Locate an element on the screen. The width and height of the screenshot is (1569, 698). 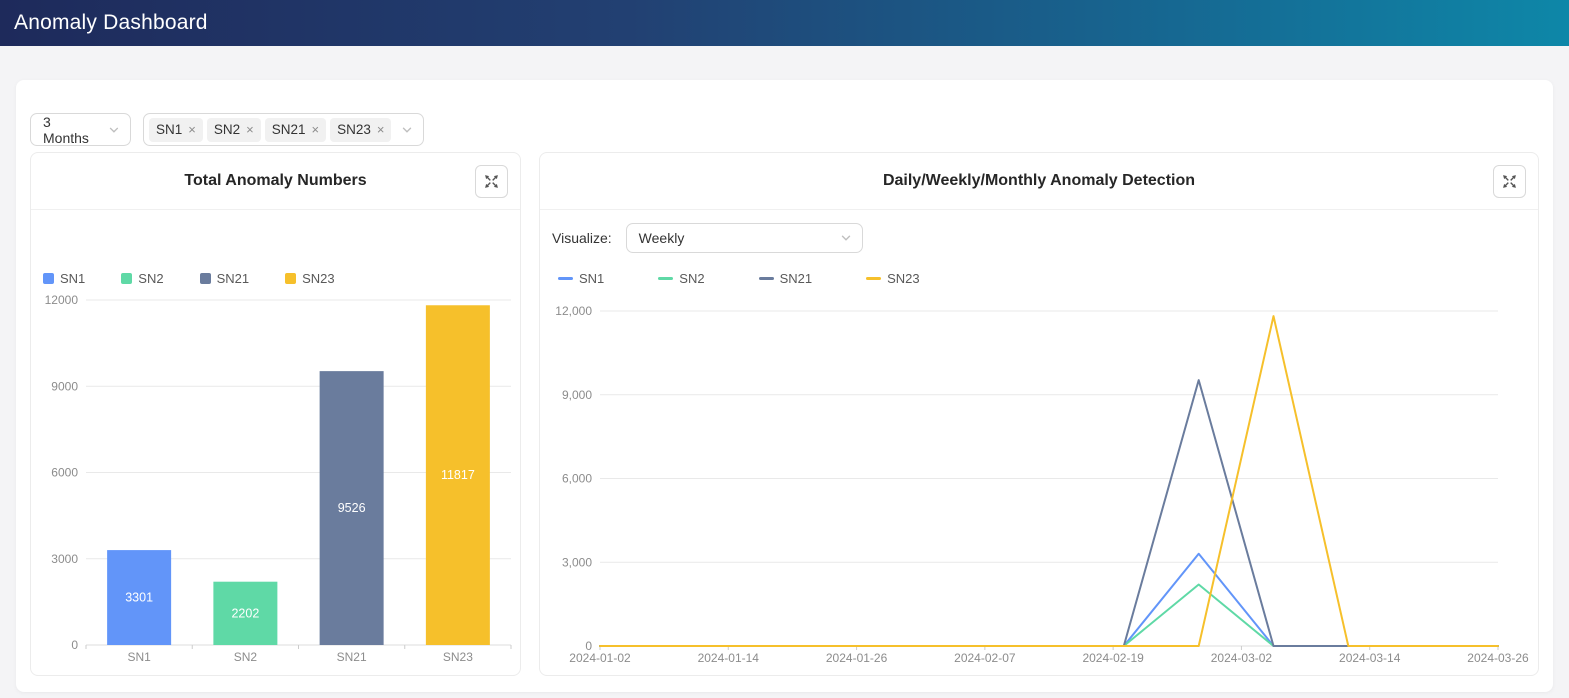
svg-text: 9,000 is located at coordinates (577, 395).